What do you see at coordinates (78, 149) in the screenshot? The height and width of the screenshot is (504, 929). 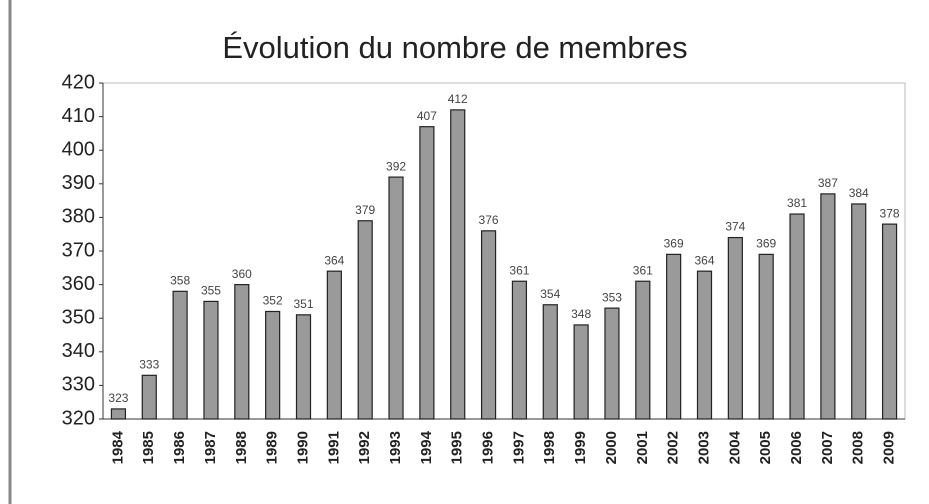 I see `y-tick-label: 400` at bounding box center [78, 149].